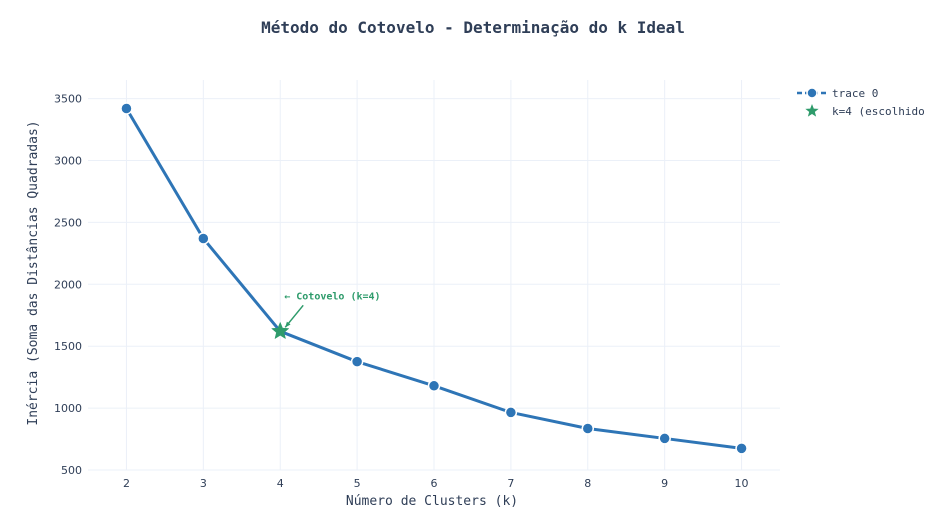 This screenshot has height=512, width=926. Describe the element at coordinates (68, 222) in the screenshot. I see `y-tick-label: 2500` at that location.